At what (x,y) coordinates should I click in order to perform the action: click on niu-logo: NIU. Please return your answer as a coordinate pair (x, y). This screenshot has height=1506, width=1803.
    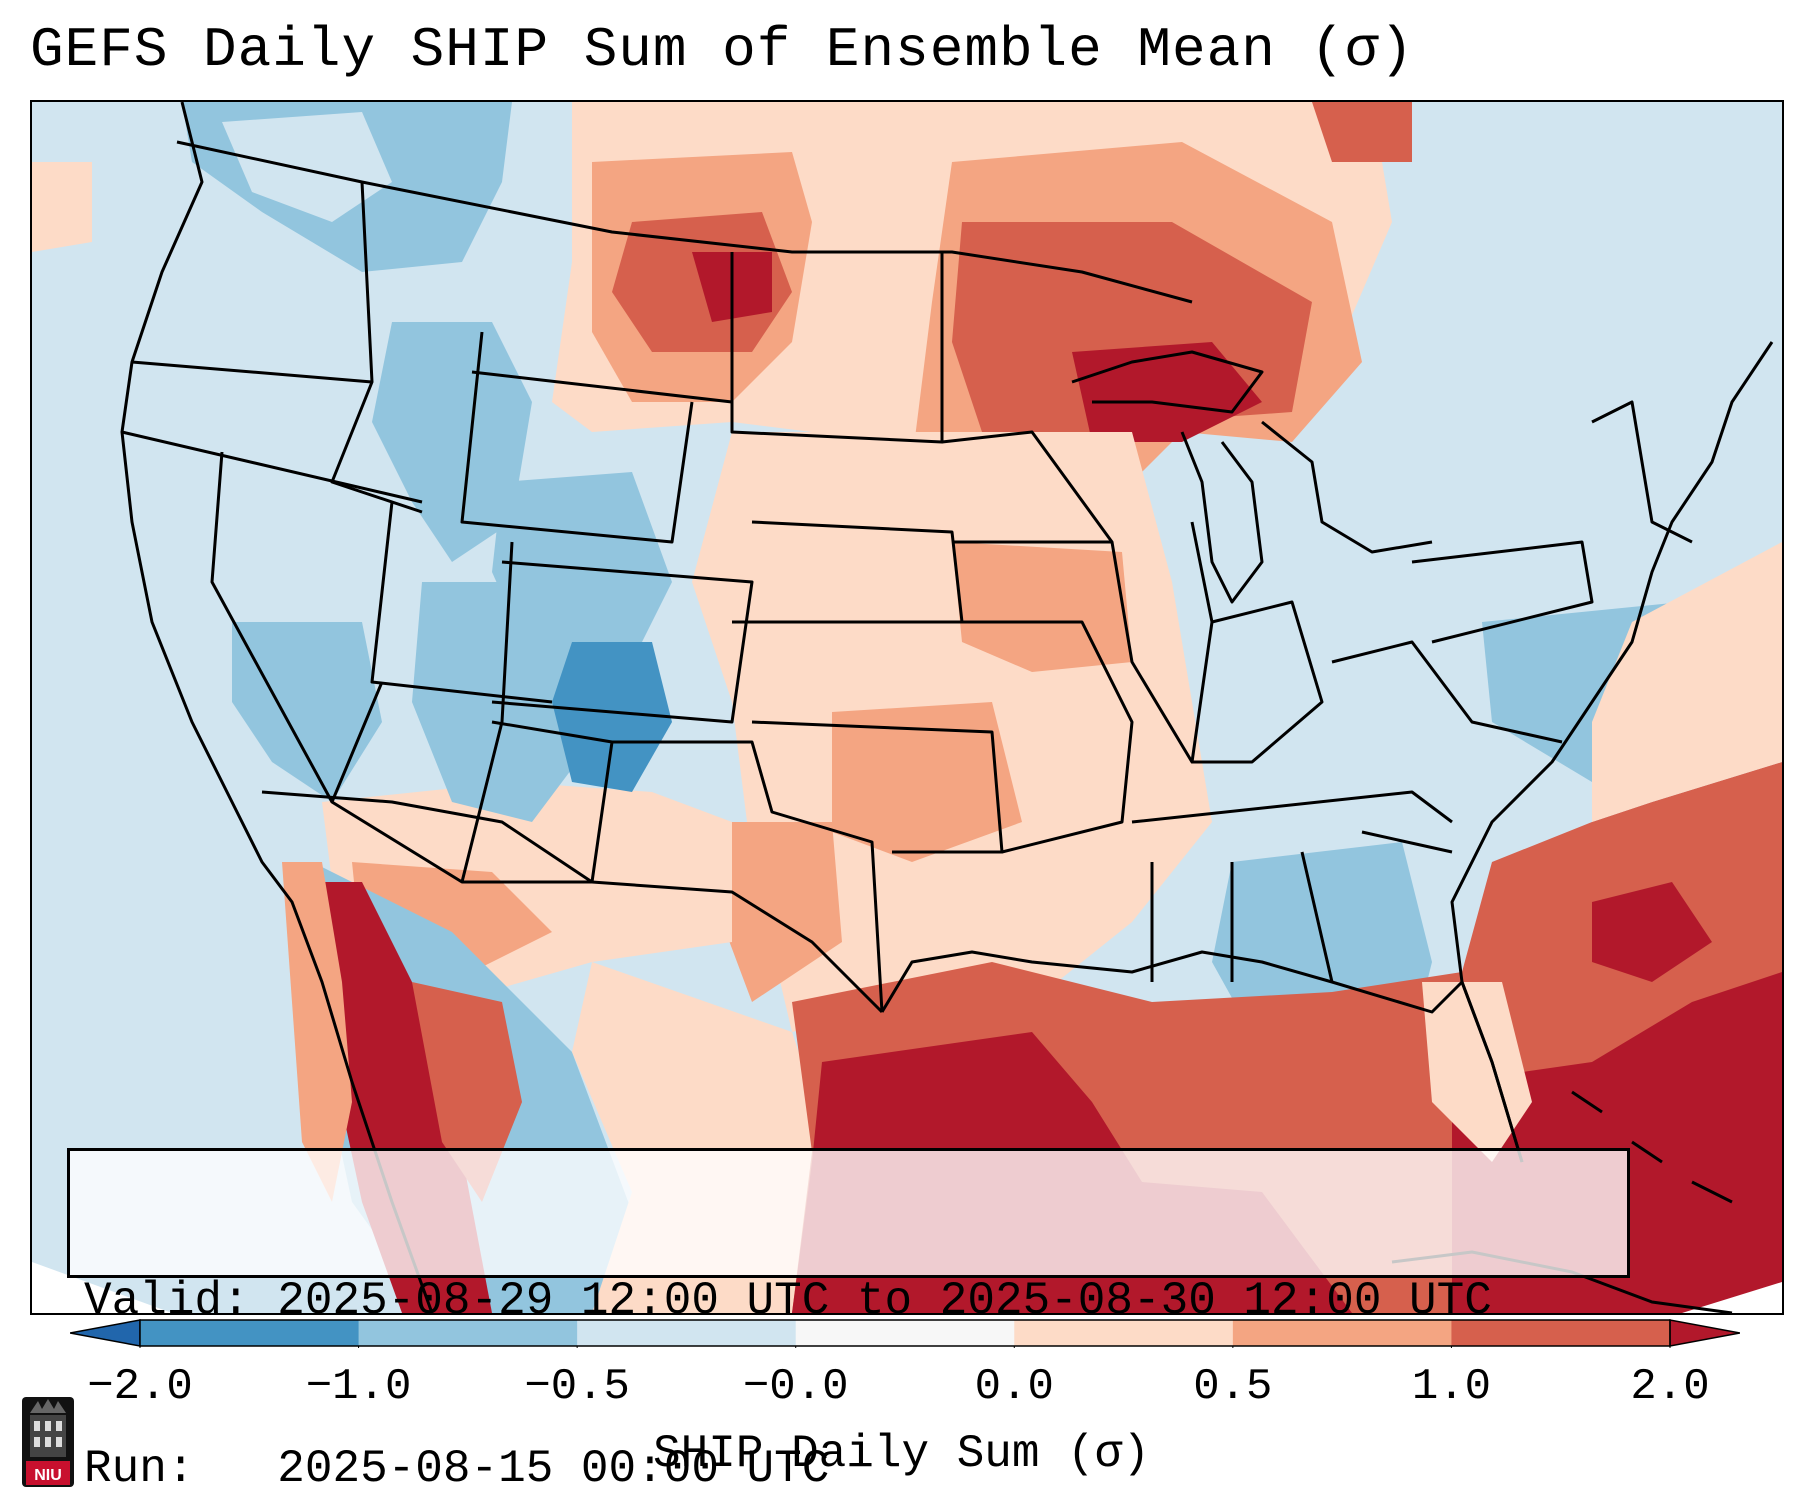
    Looking at the image, I should click on (48, 1442).